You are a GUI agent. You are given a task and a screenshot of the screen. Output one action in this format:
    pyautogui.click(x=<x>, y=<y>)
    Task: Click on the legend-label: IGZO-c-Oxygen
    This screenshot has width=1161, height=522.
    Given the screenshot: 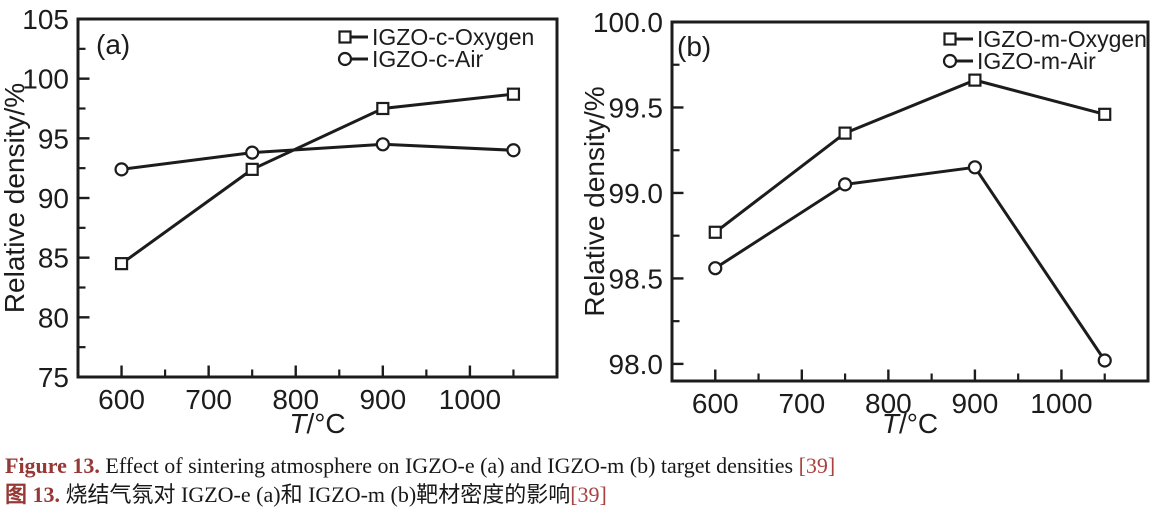 What is the action you would take?
    pyautogui.click(x=453, y=37)
    